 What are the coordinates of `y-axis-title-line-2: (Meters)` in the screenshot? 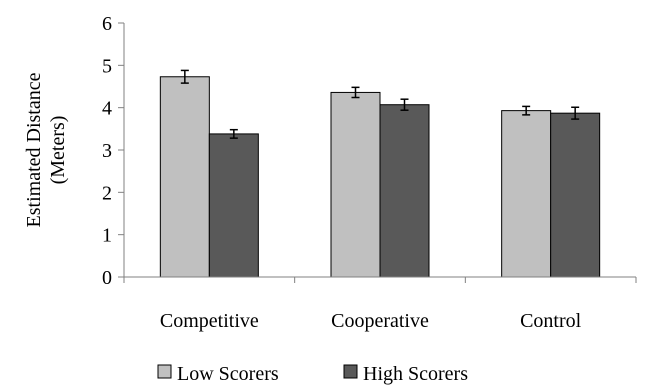 It's located at (58, 150).